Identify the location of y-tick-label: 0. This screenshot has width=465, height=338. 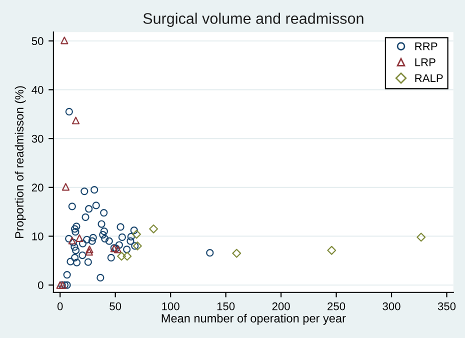
(41, 285).